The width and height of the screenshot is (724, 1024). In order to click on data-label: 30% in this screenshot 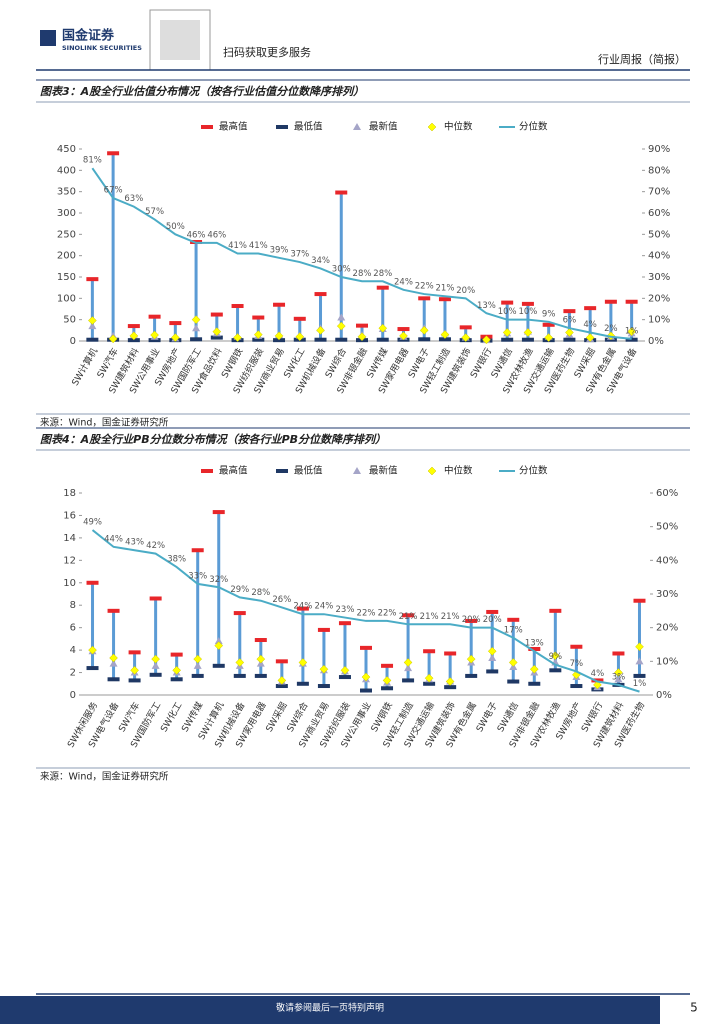, I will do `click(341, 270)`.